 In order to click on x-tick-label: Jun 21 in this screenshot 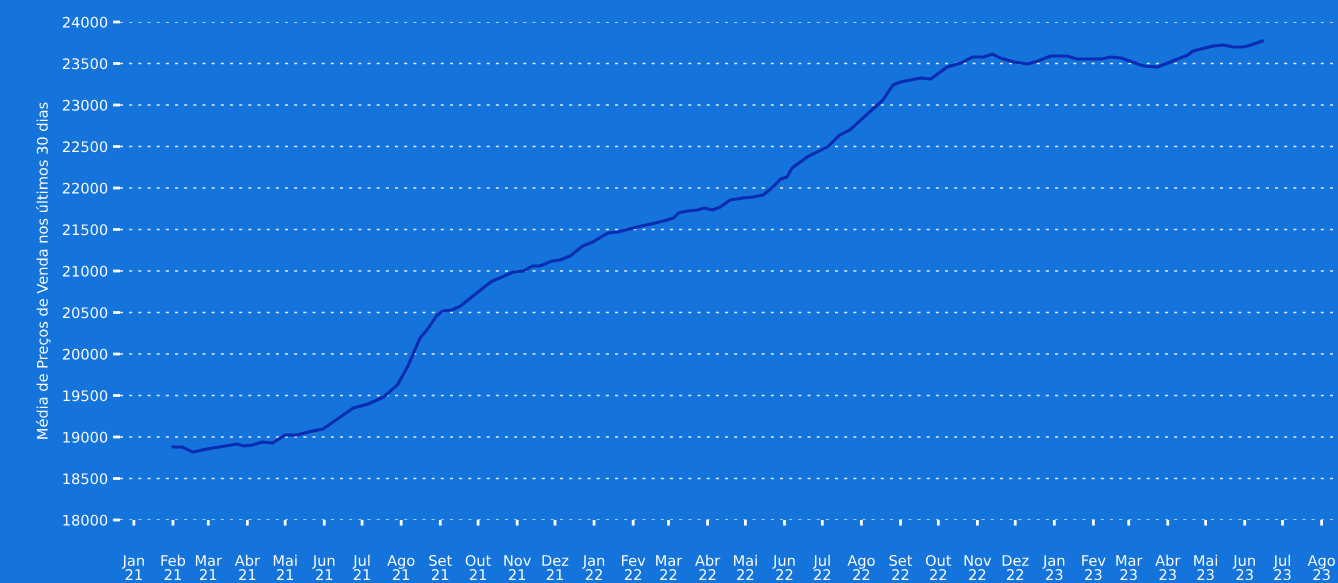, I will do `click(323, 567)`.